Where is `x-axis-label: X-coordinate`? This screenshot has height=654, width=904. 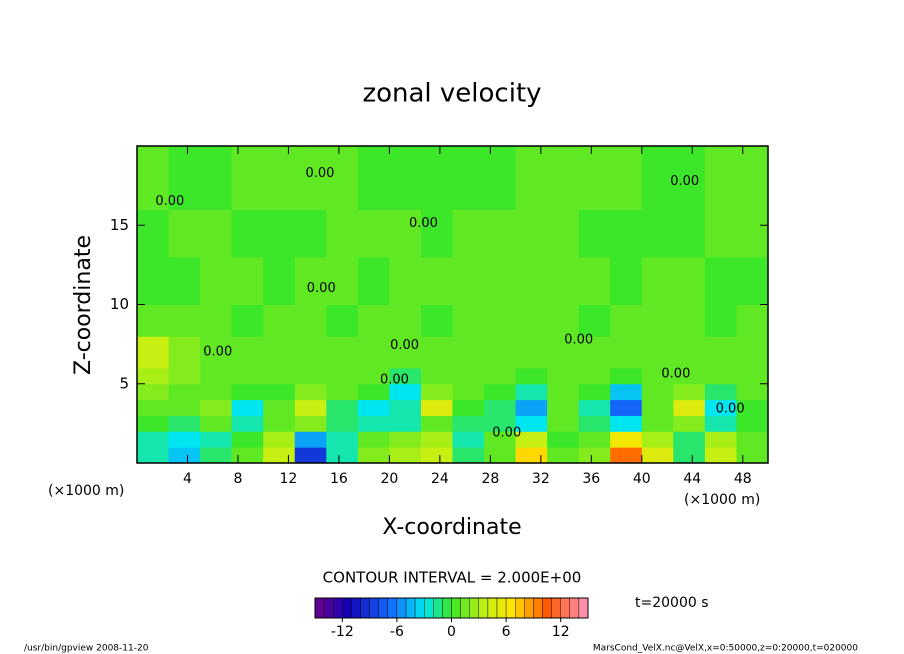 x-axis-label: X-coordinate is located at coordinates (451, 527).